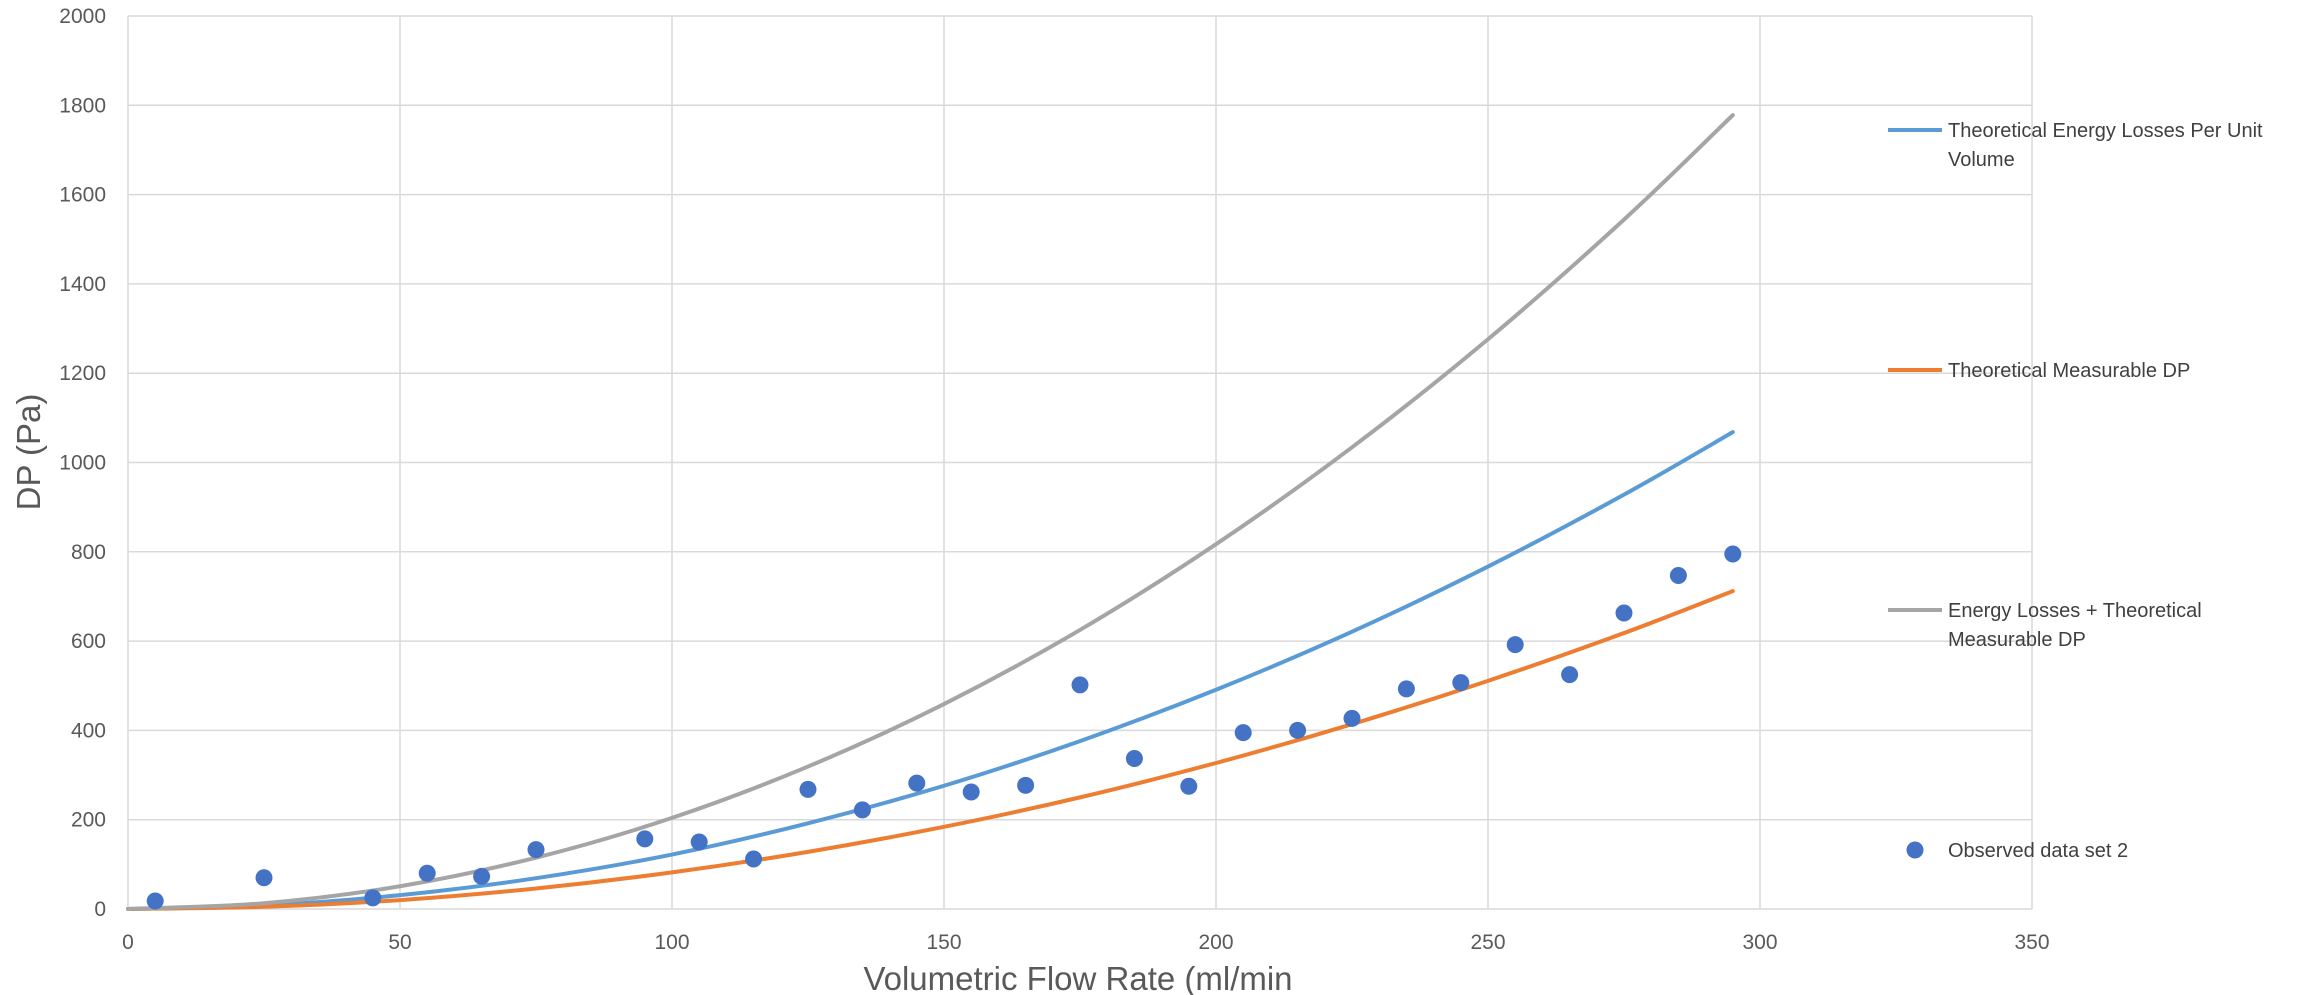 This screenshot has height=995, width=2310. I want to click on y-tick-label: 800, so click(88, 552).